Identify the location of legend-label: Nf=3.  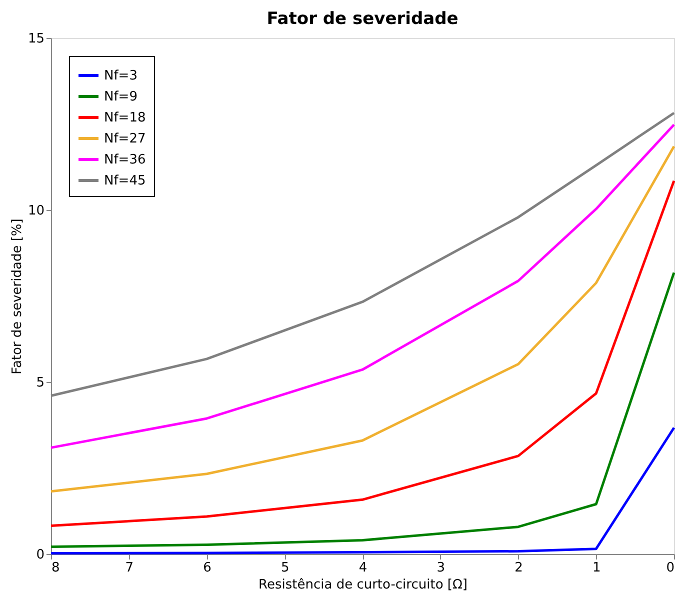
(121, 76).